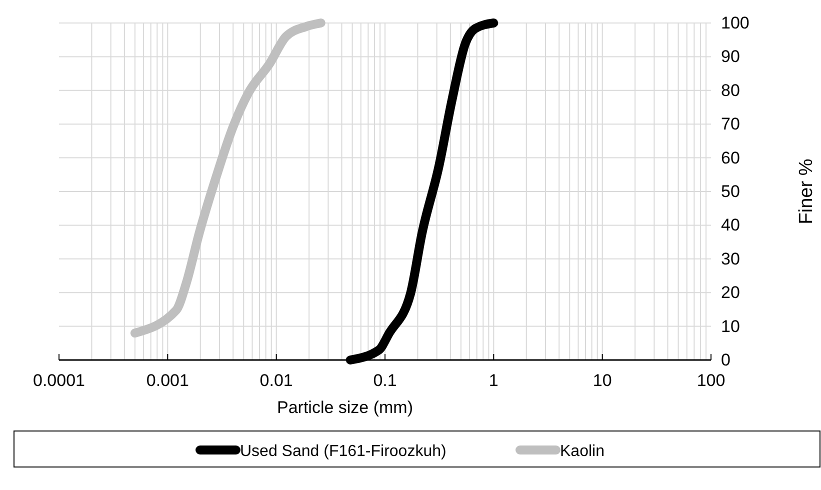 This screenshot has height=490, width=821. Describe the element at coordinates (602, 380) in the screenshot. I see `x-tick-label: 10` at that location.